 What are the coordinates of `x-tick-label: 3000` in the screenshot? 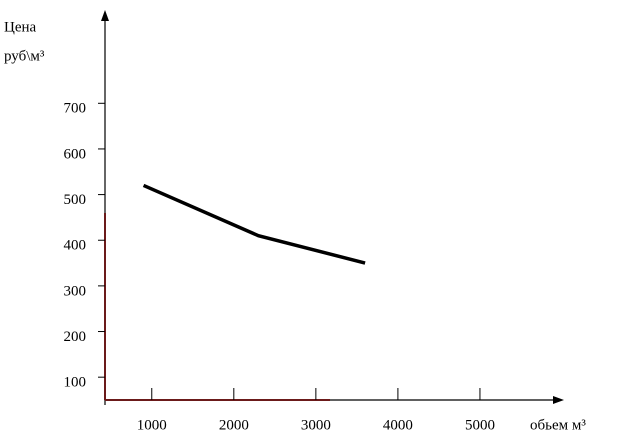 It's located at (316, 425).